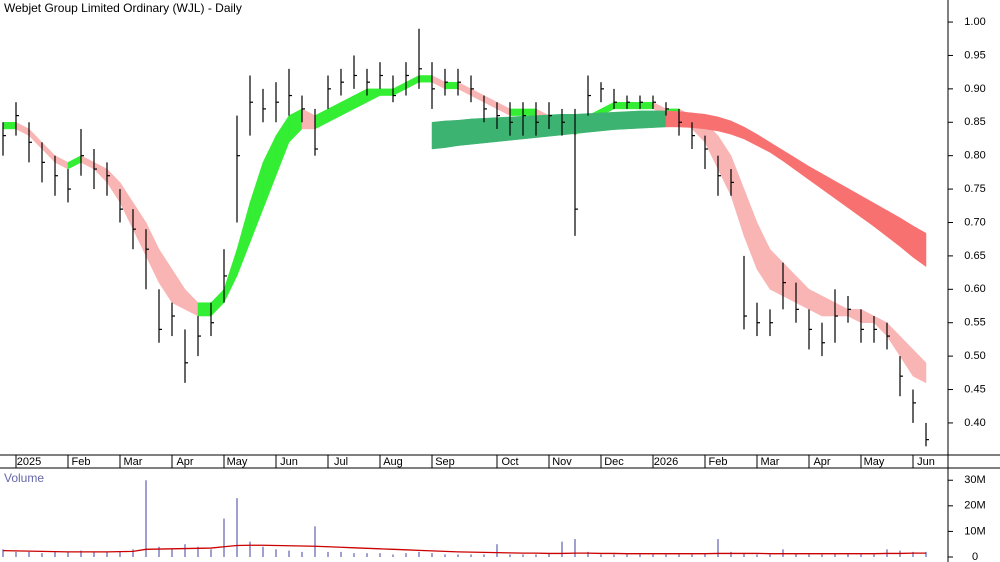  Describe the element at coordinates (974, 256) in the screenshot. I see `y-tick-label: 0.65` at that location.